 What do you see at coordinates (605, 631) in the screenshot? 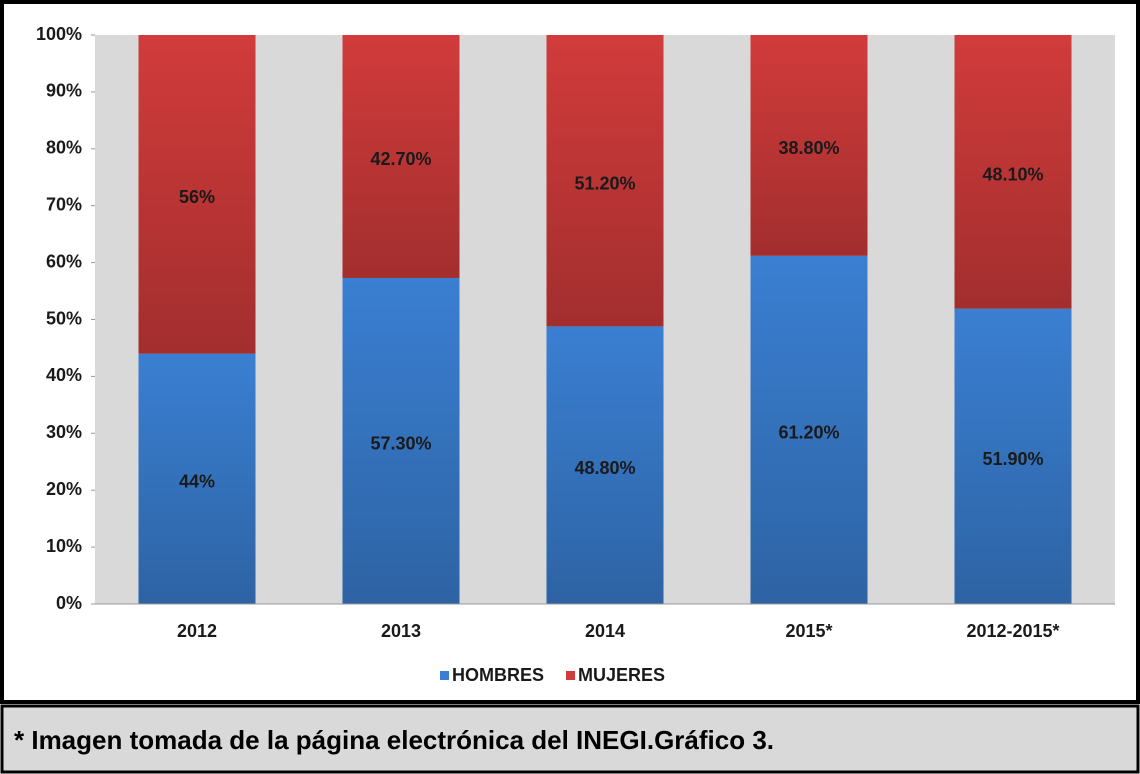
I see `x-tick-label: 2014` at bounding box center [605, 631].